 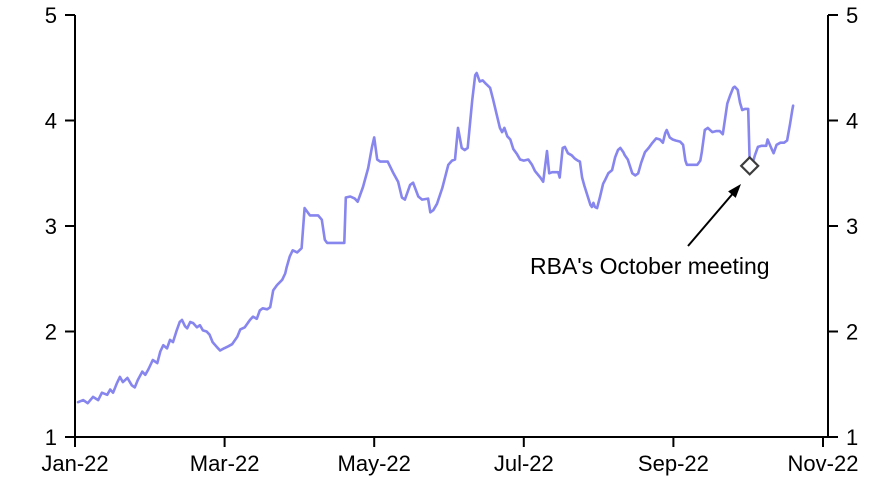 What do you see at coordinates (74, 463) in the screenshot?
I see `x-tick-label: Jan-22` at bounding box center [74, 463].